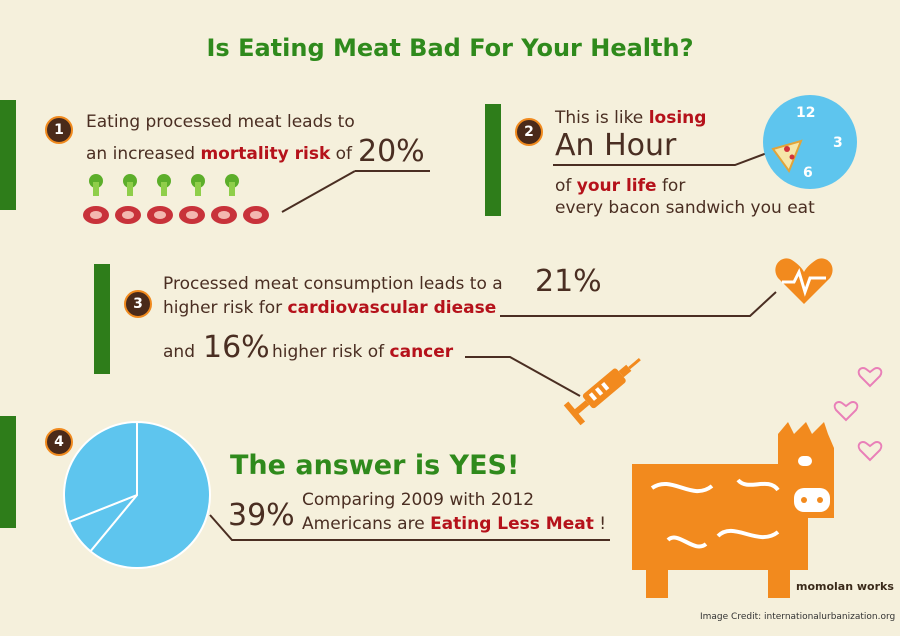 The image size is (900, 636). I want to click on hearts-decoration-icon, so click(858, 414).